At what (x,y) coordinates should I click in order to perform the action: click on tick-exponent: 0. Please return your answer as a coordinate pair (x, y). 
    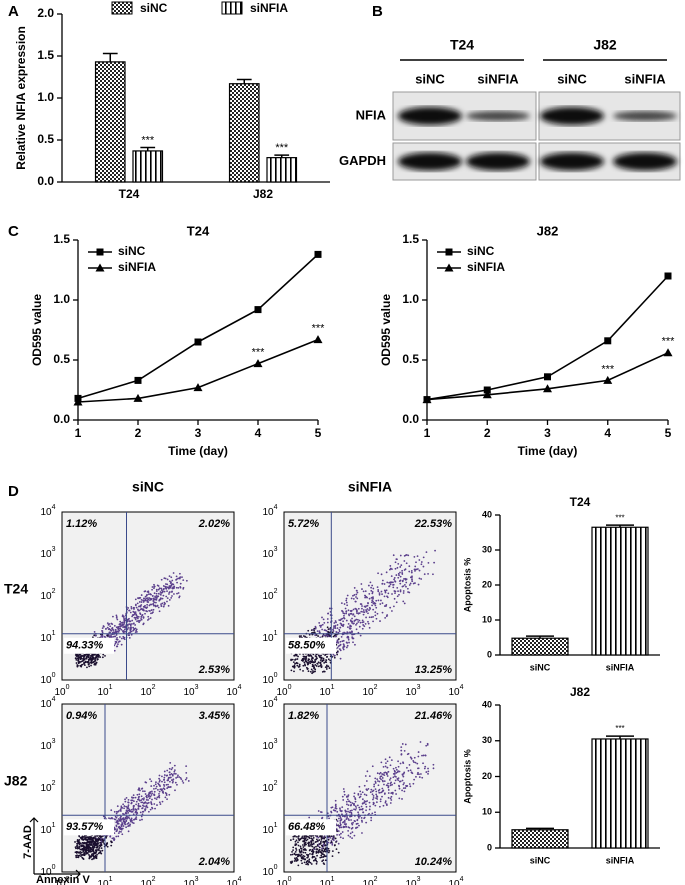
    Looking at the image, I should click on (290, 879).